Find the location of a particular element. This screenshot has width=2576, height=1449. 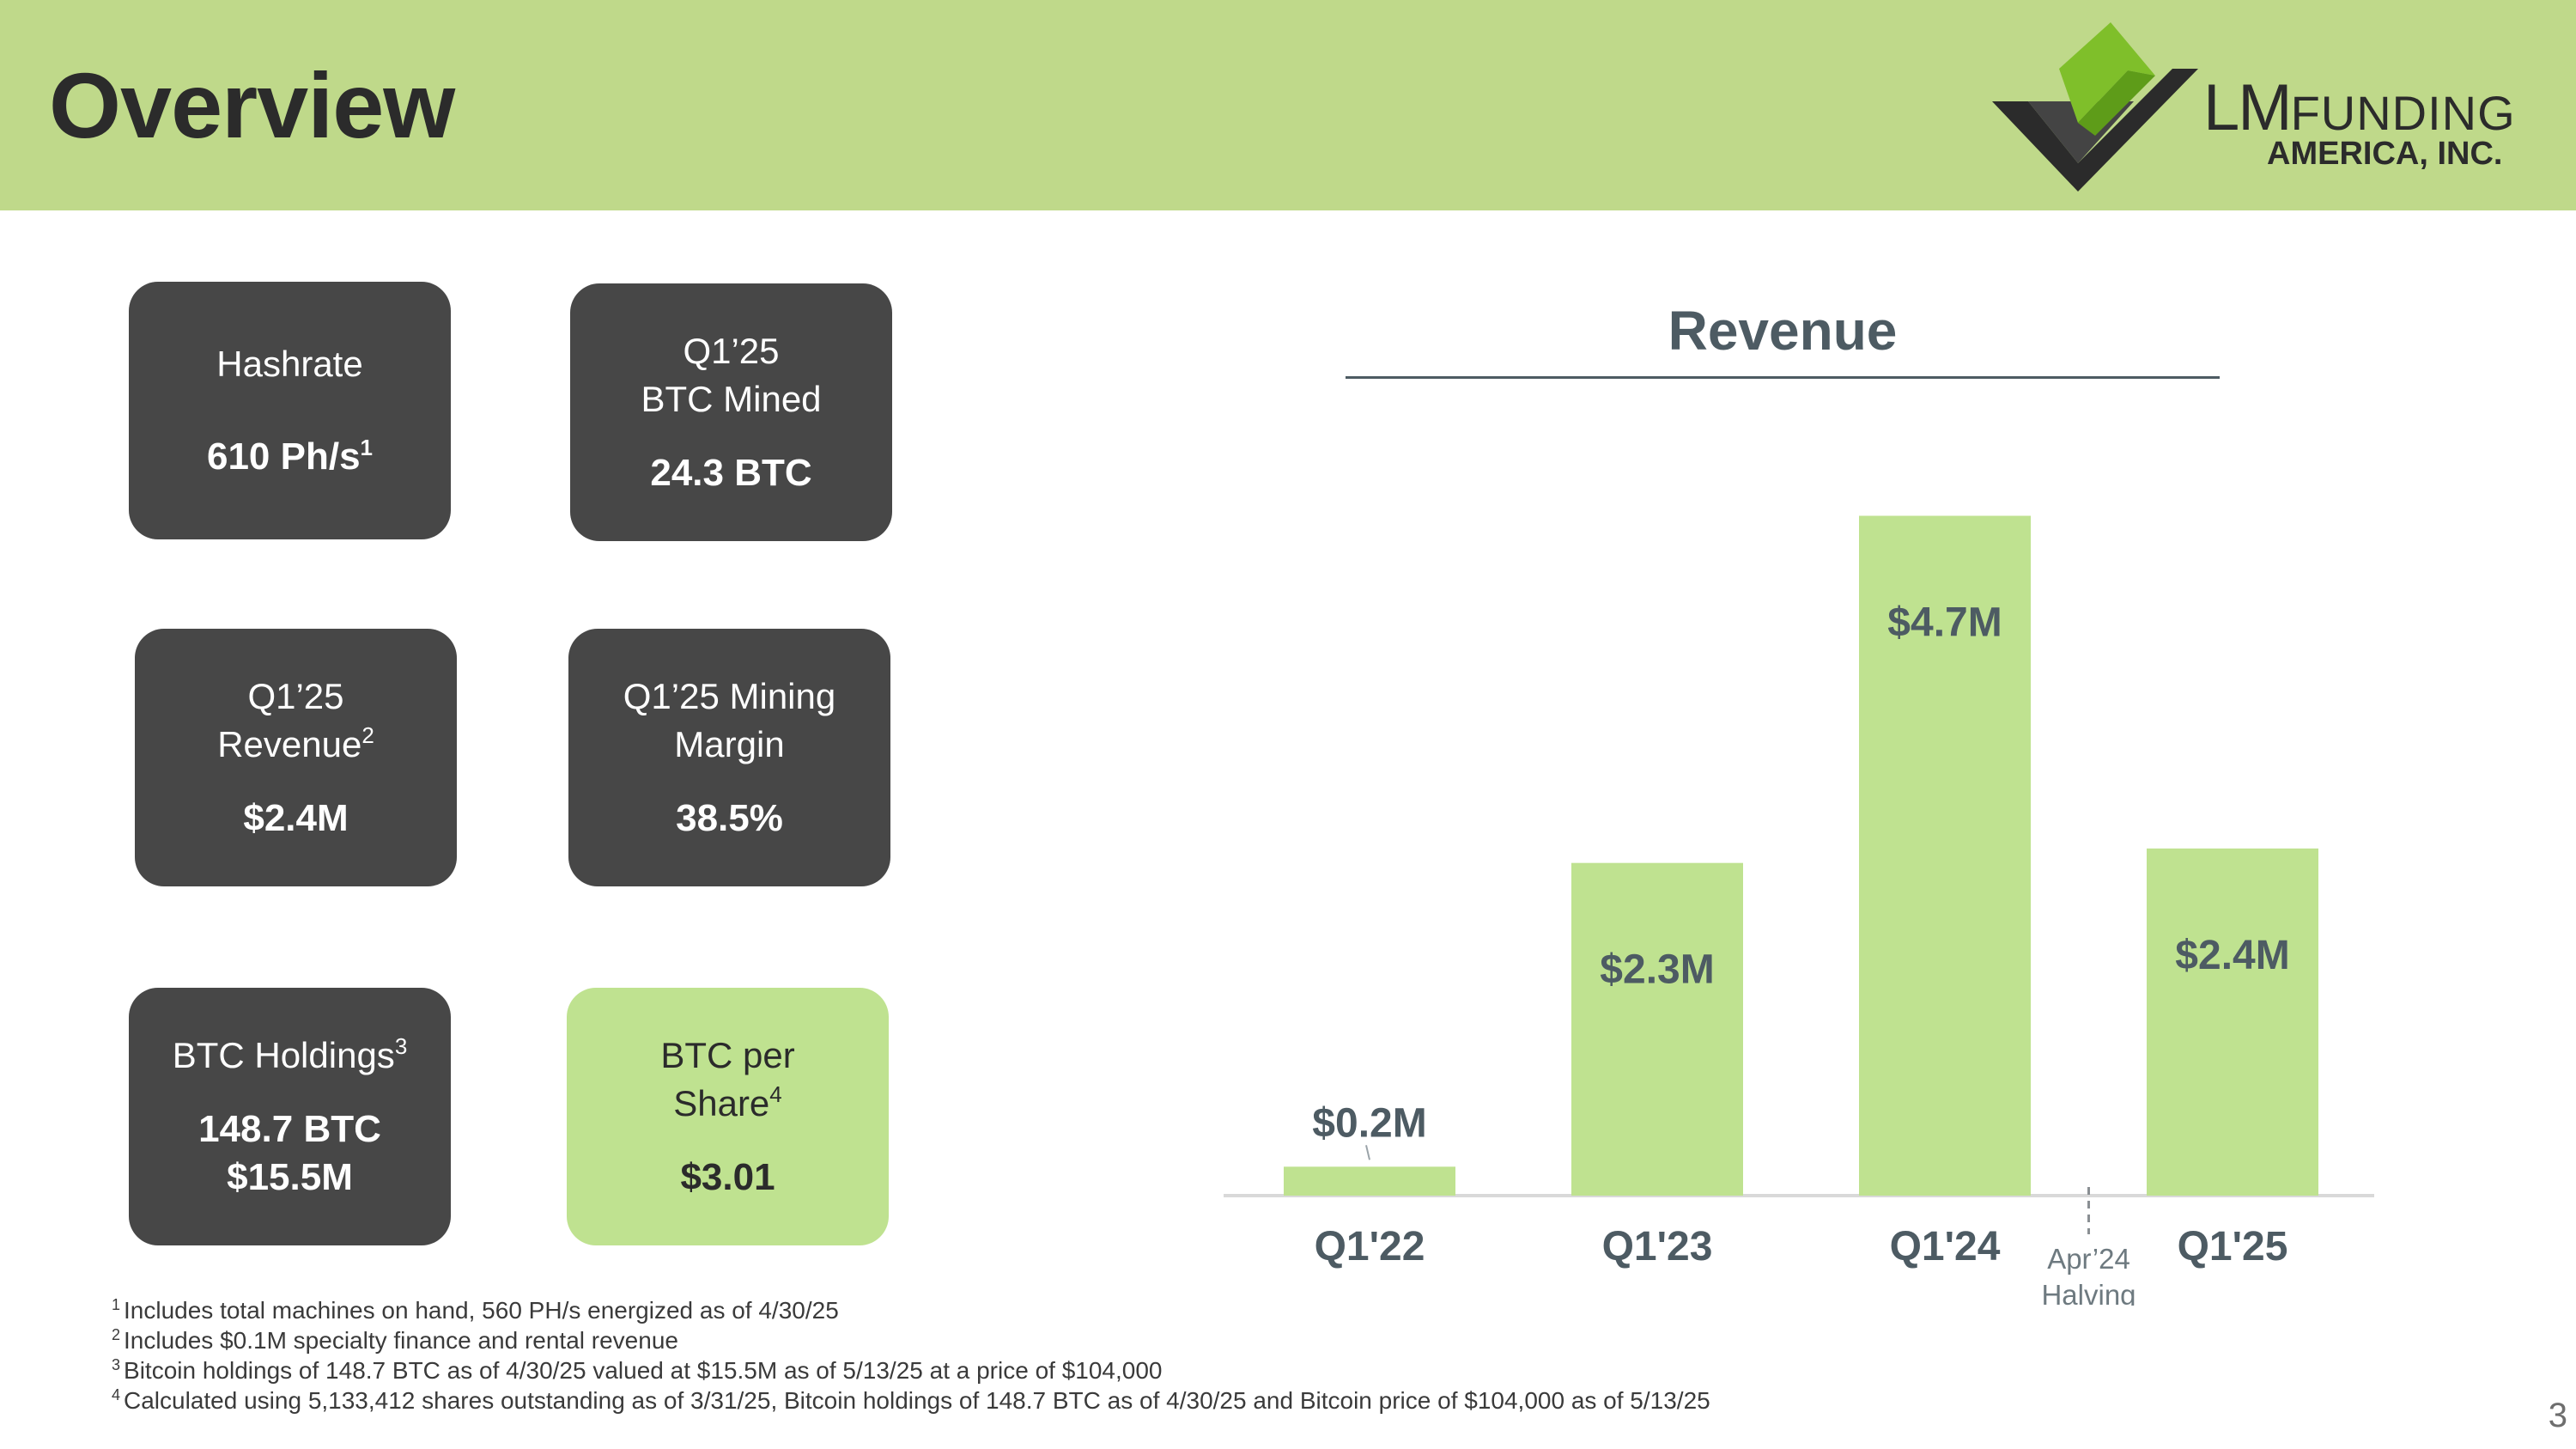

halving-annotation-label: Apr’24 is located at coordinates (2089, 1259).